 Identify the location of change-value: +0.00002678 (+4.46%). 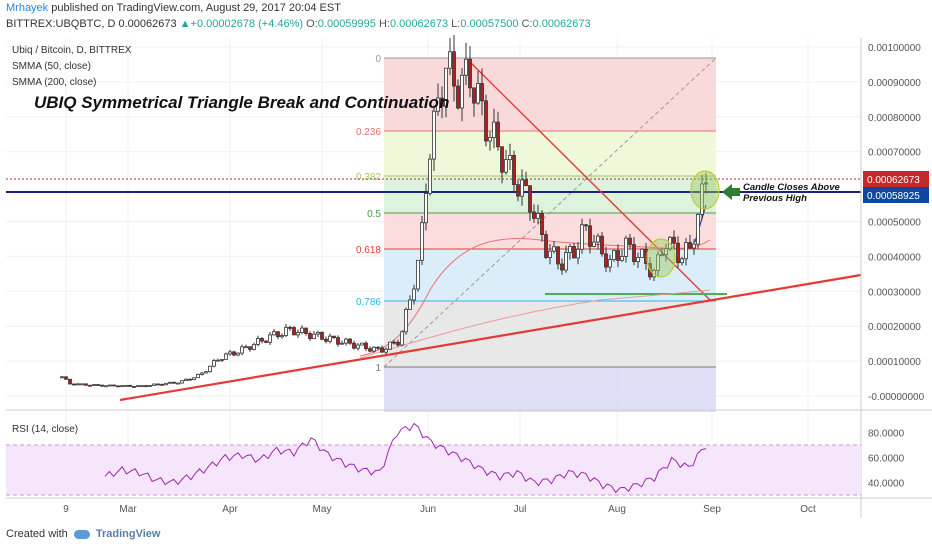
(247, 24).